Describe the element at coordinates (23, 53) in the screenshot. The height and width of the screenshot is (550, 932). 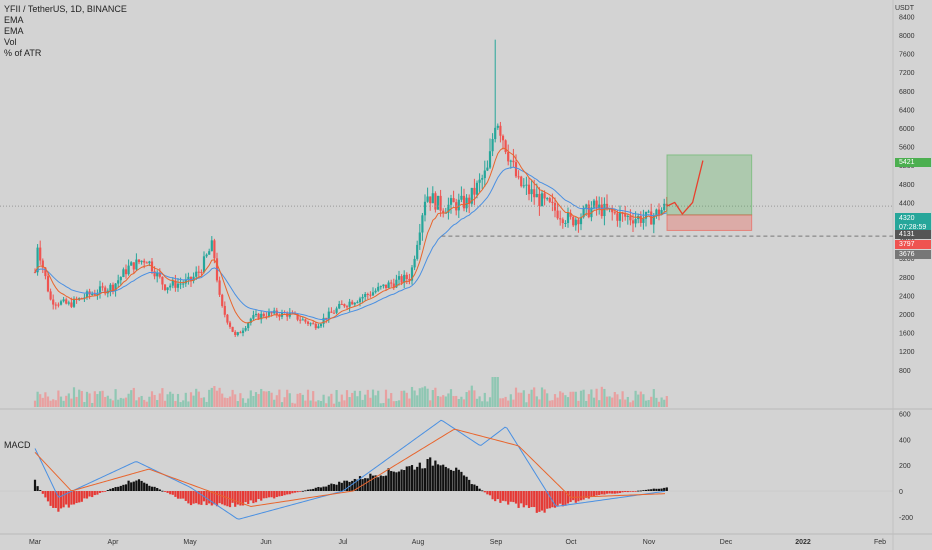
I see `indicator-atr: % of ATR` at that location.